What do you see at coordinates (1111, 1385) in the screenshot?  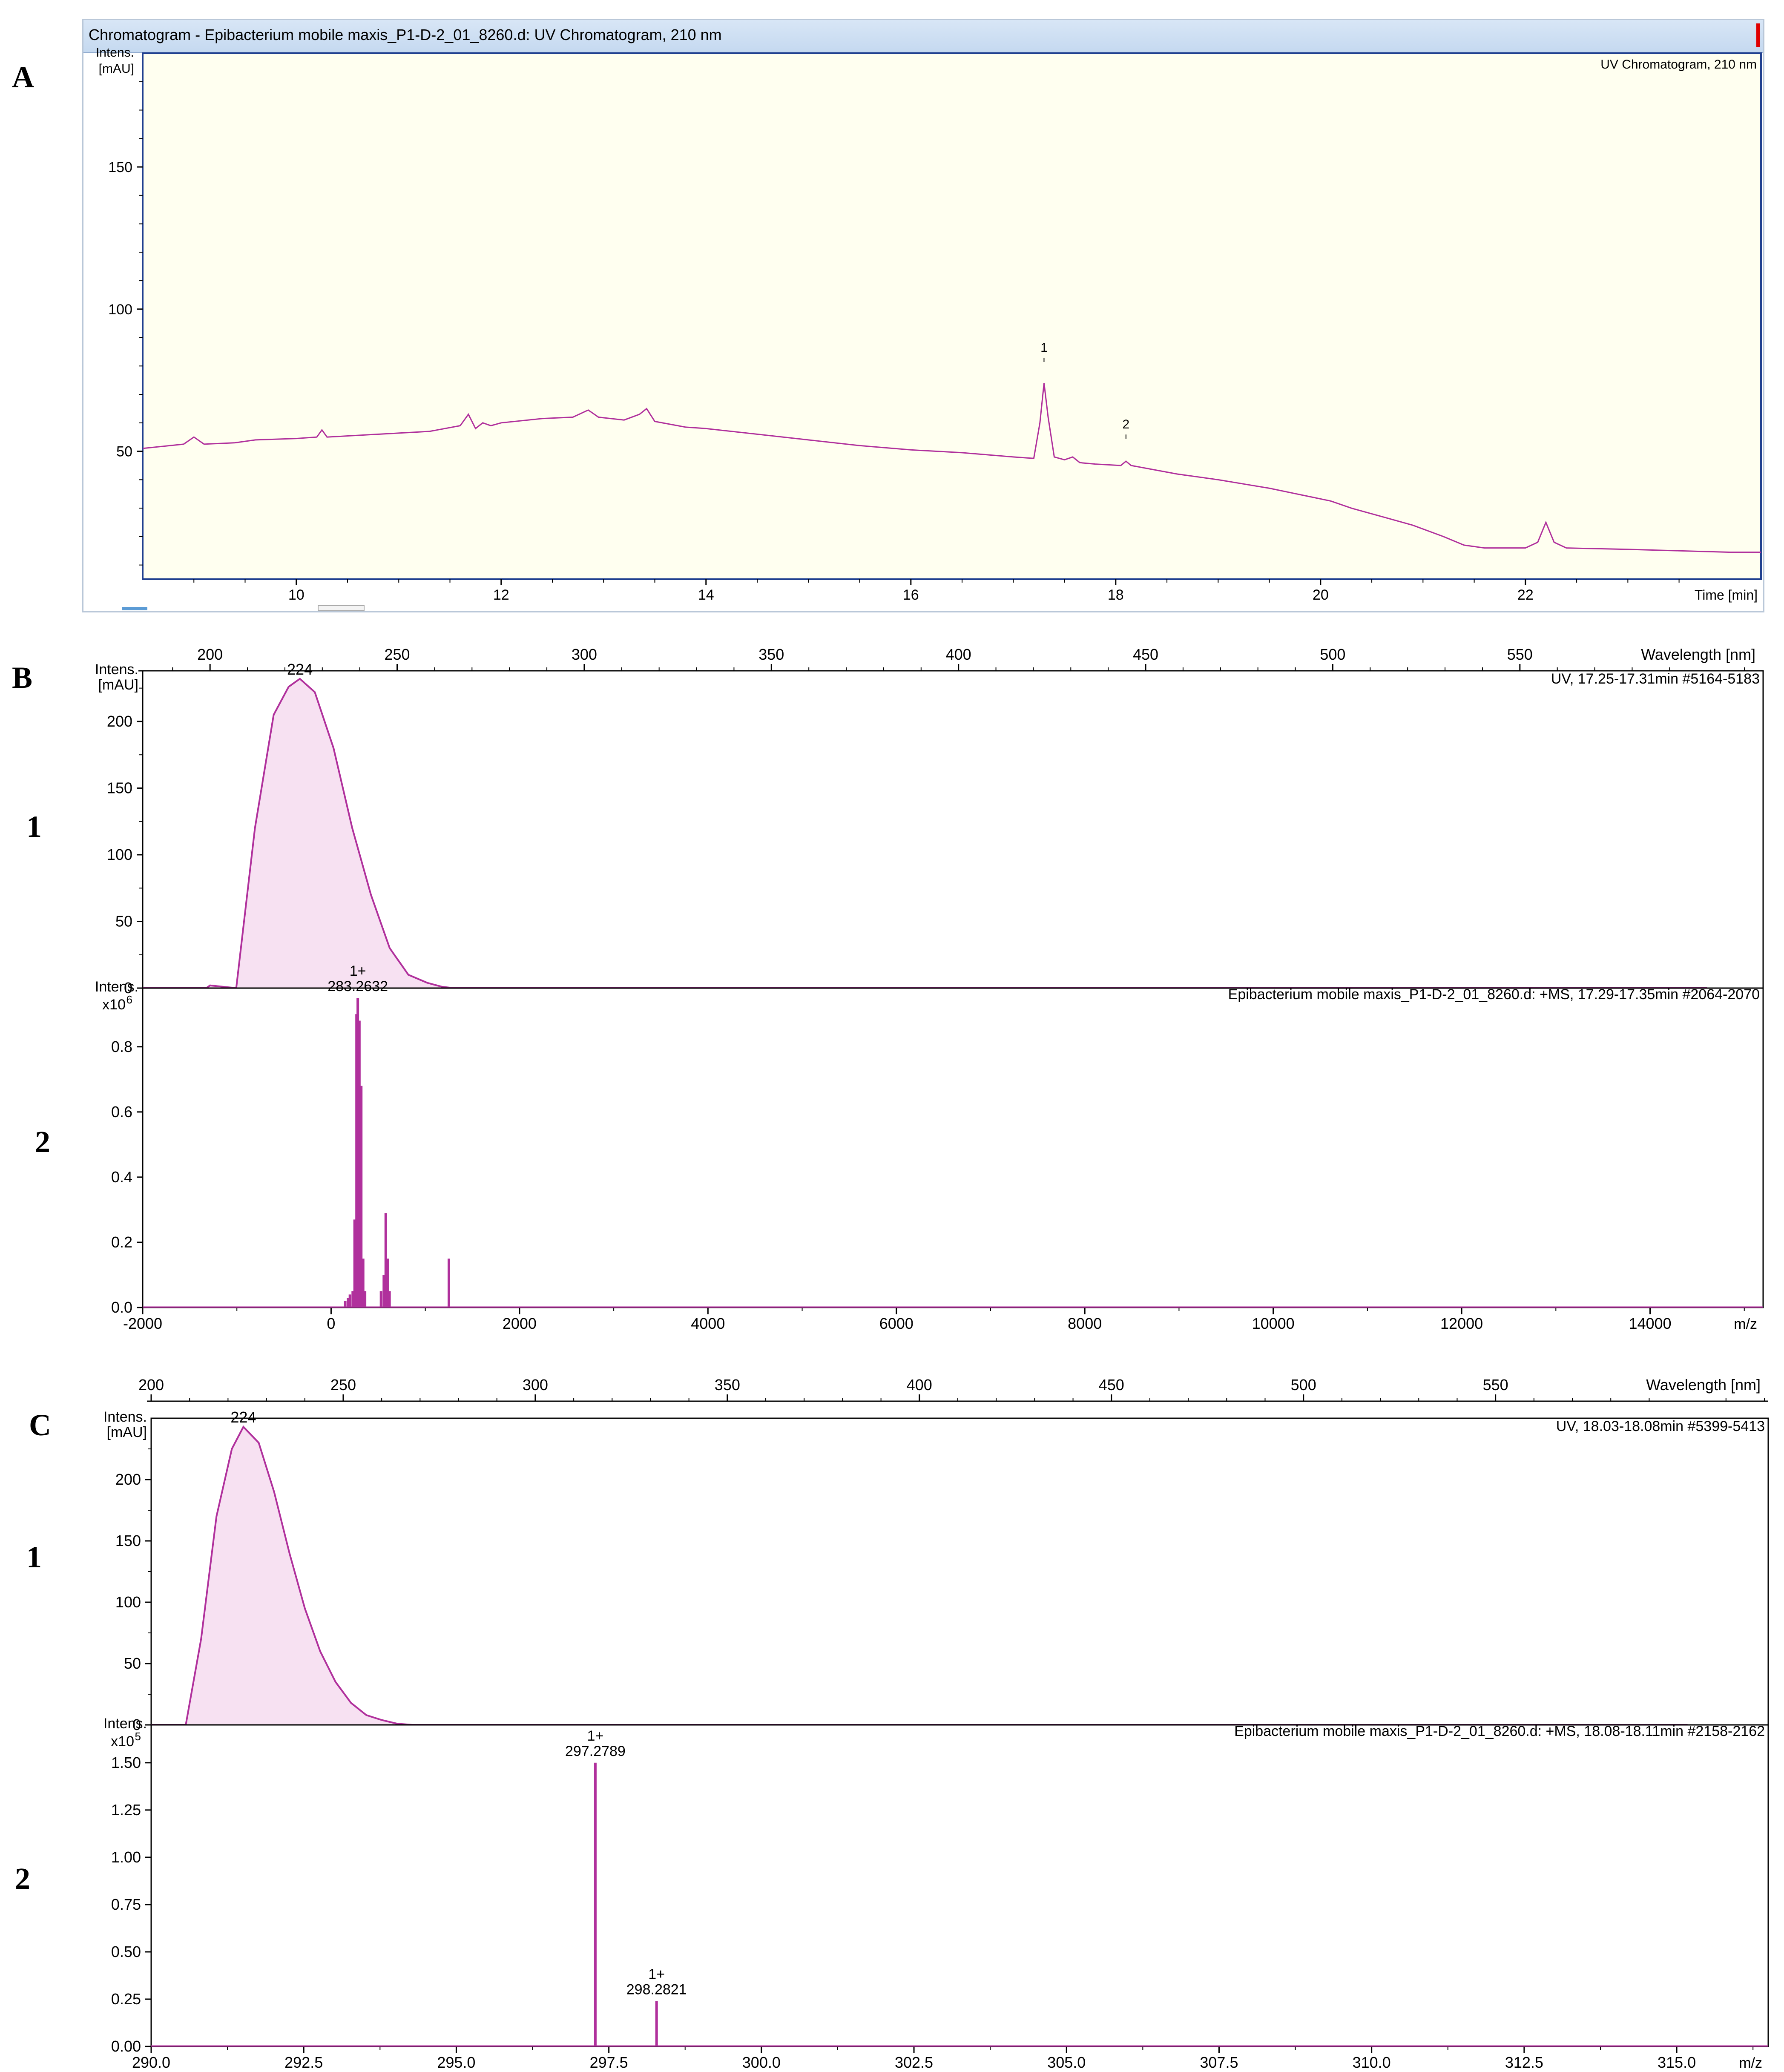 I see `chart-c1-xtick-label: 450` at bounding box center [1111, 1385].